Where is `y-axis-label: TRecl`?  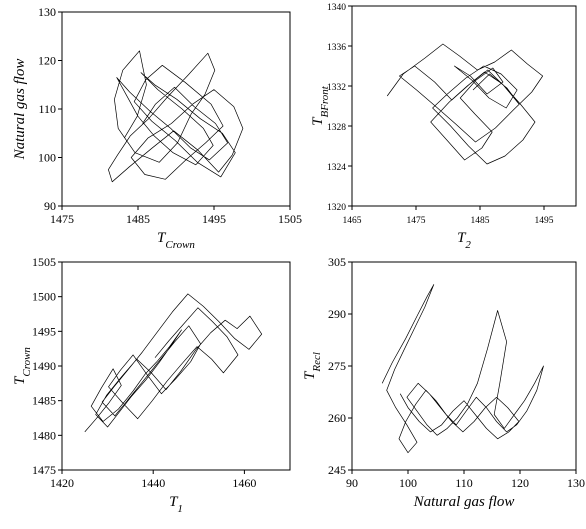
y-axis-label: TRecl is located at coordinates (312, 366).